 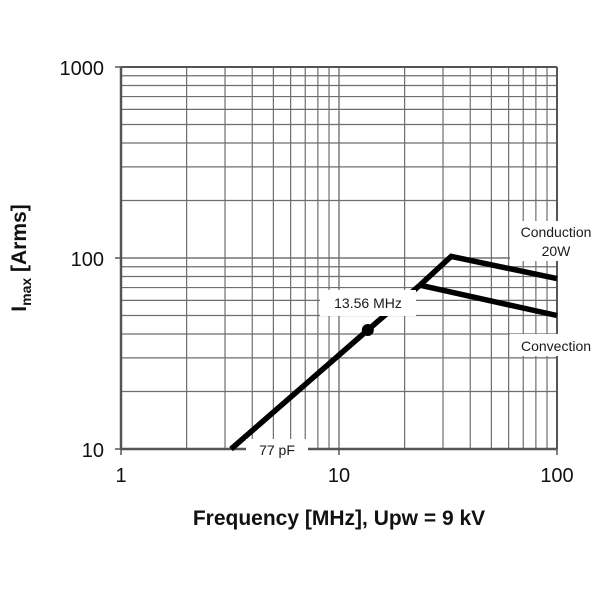 What do you see at coordinates (120, 476) in the screenshot?
I see `x-tick-label-1: 1` at bounding box center [120, 476].